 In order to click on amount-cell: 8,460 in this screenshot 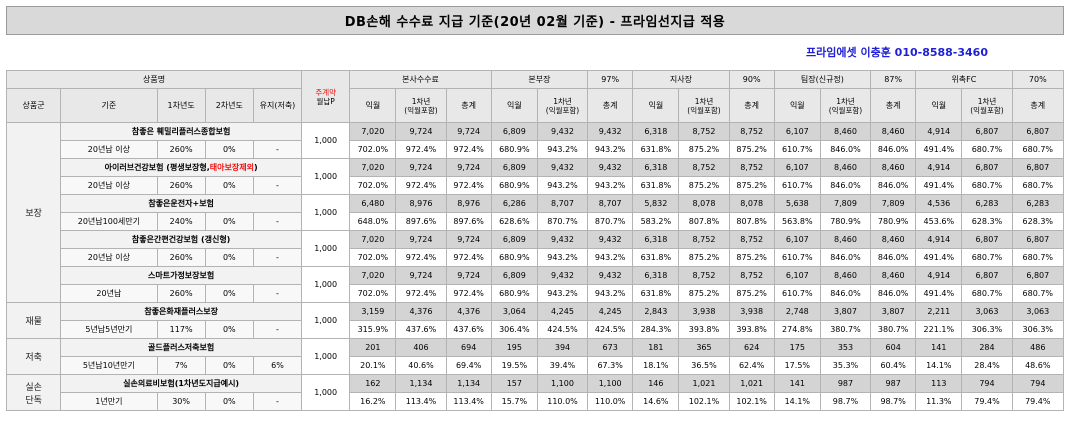, I will do `click(845, 167)`.